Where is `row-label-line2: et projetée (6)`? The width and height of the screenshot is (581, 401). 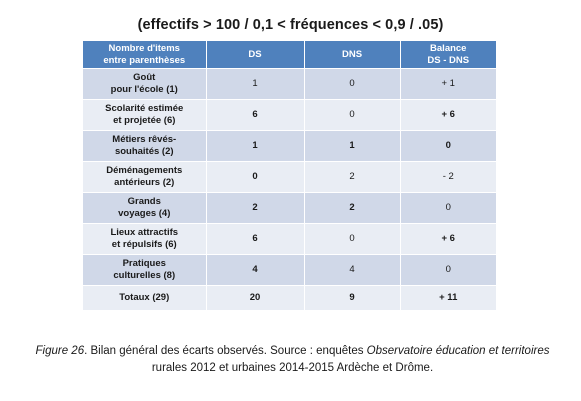 row-label-line2: et projetée (6) is located at coordinates (144, 120).